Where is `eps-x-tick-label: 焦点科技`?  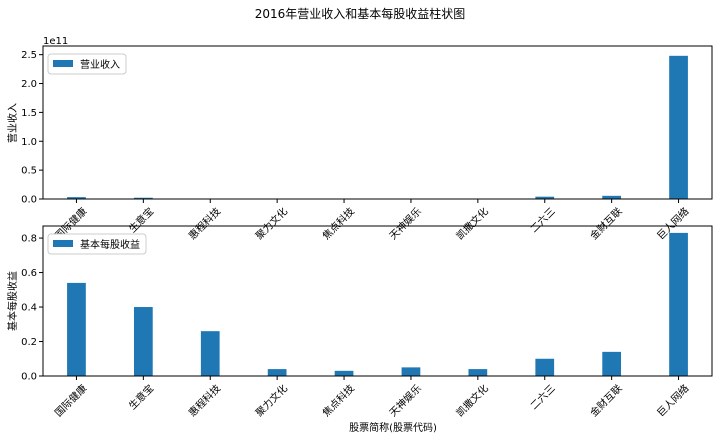 eps-x-tick-label: 焦点科技 is located at coordinates (338, 400).